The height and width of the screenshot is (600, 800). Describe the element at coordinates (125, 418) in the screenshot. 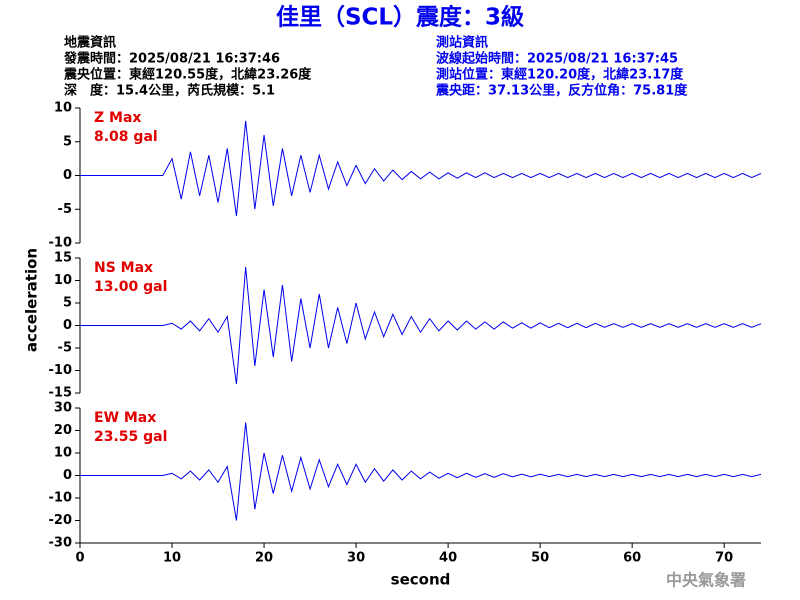

I see `annotation: EW Max` at that location.